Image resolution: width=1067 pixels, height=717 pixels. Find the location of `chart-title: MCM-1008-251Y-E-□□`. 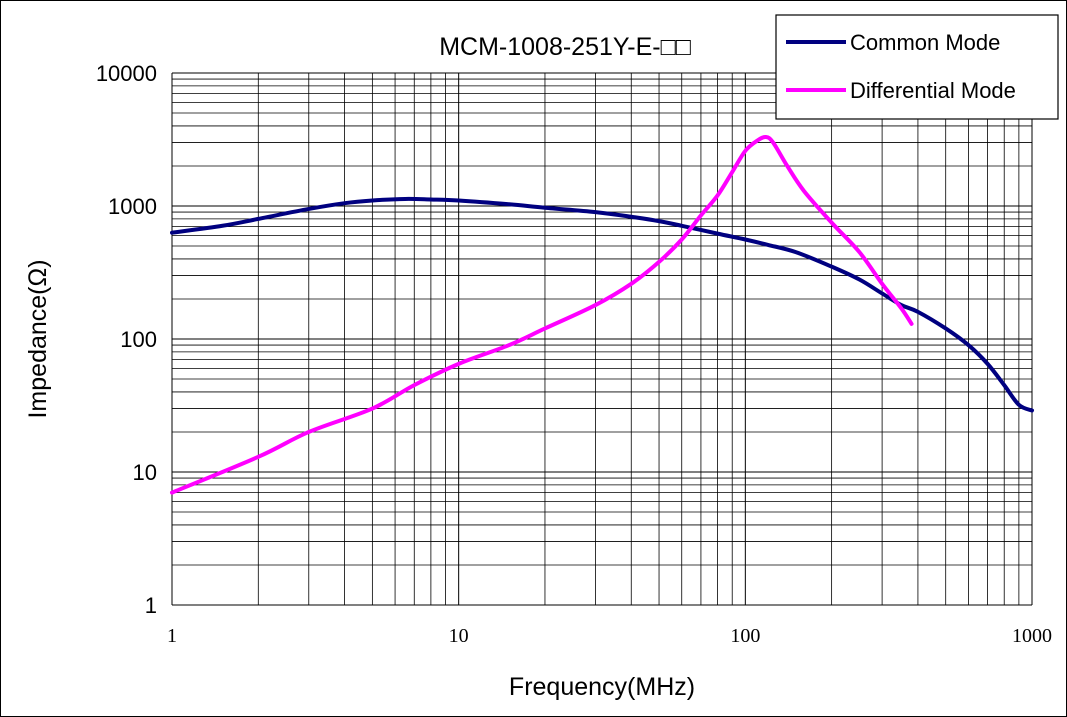

chart-title: MCM-1008-251Y-E-□□ is located at coordinates (565, 47).